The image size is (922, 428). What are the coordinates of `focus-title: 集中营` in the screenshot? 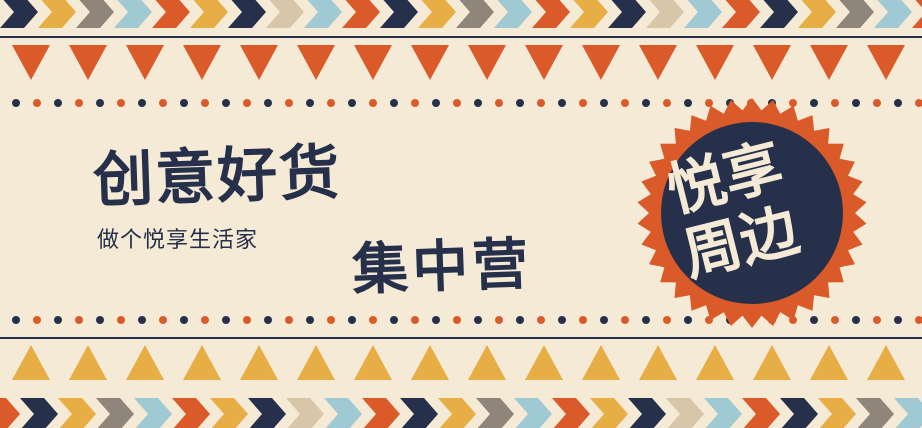 It's located at (442, 267).